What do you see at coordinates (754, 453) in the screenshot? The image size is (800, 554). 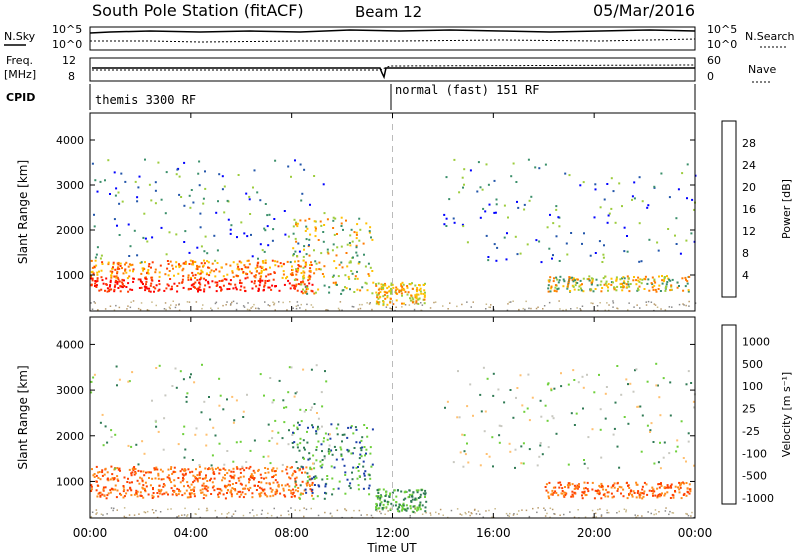 I see `colorbar-tick: -100` at bounding box center [754, 453].